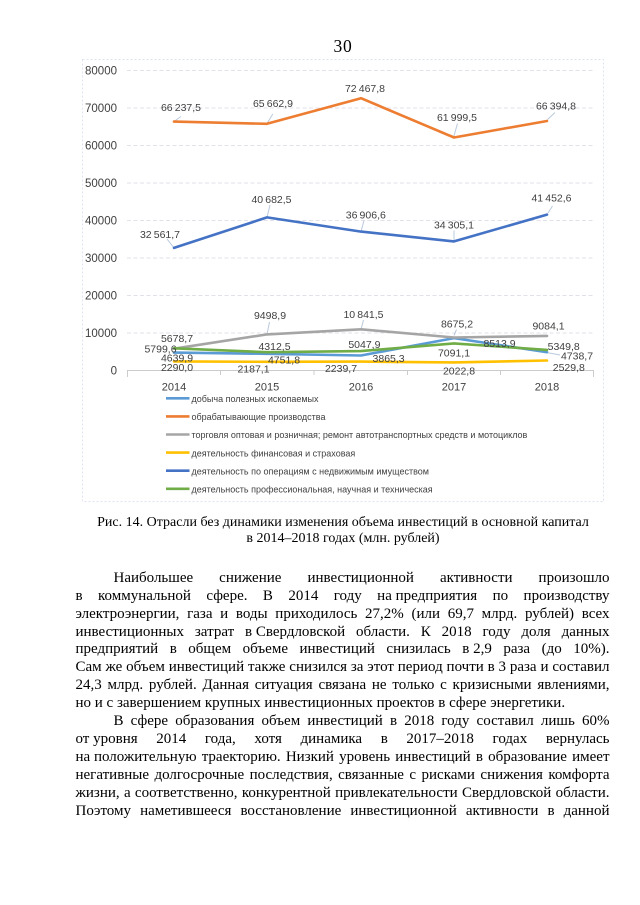  What do you see at coordinates (556, 106) in the screenshot?
I see `svg-text: 66 394,8` at bounding box center [556, 106].